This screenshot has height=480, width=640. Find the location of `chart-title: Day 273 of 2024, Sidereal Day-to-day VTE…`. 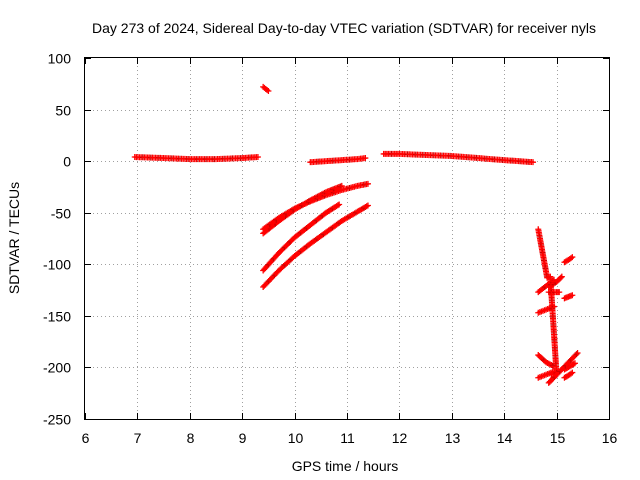

chart-title: Day 273 of 2024, Sidereal Day-to-day VTE… is located at coordinates (344, 28).